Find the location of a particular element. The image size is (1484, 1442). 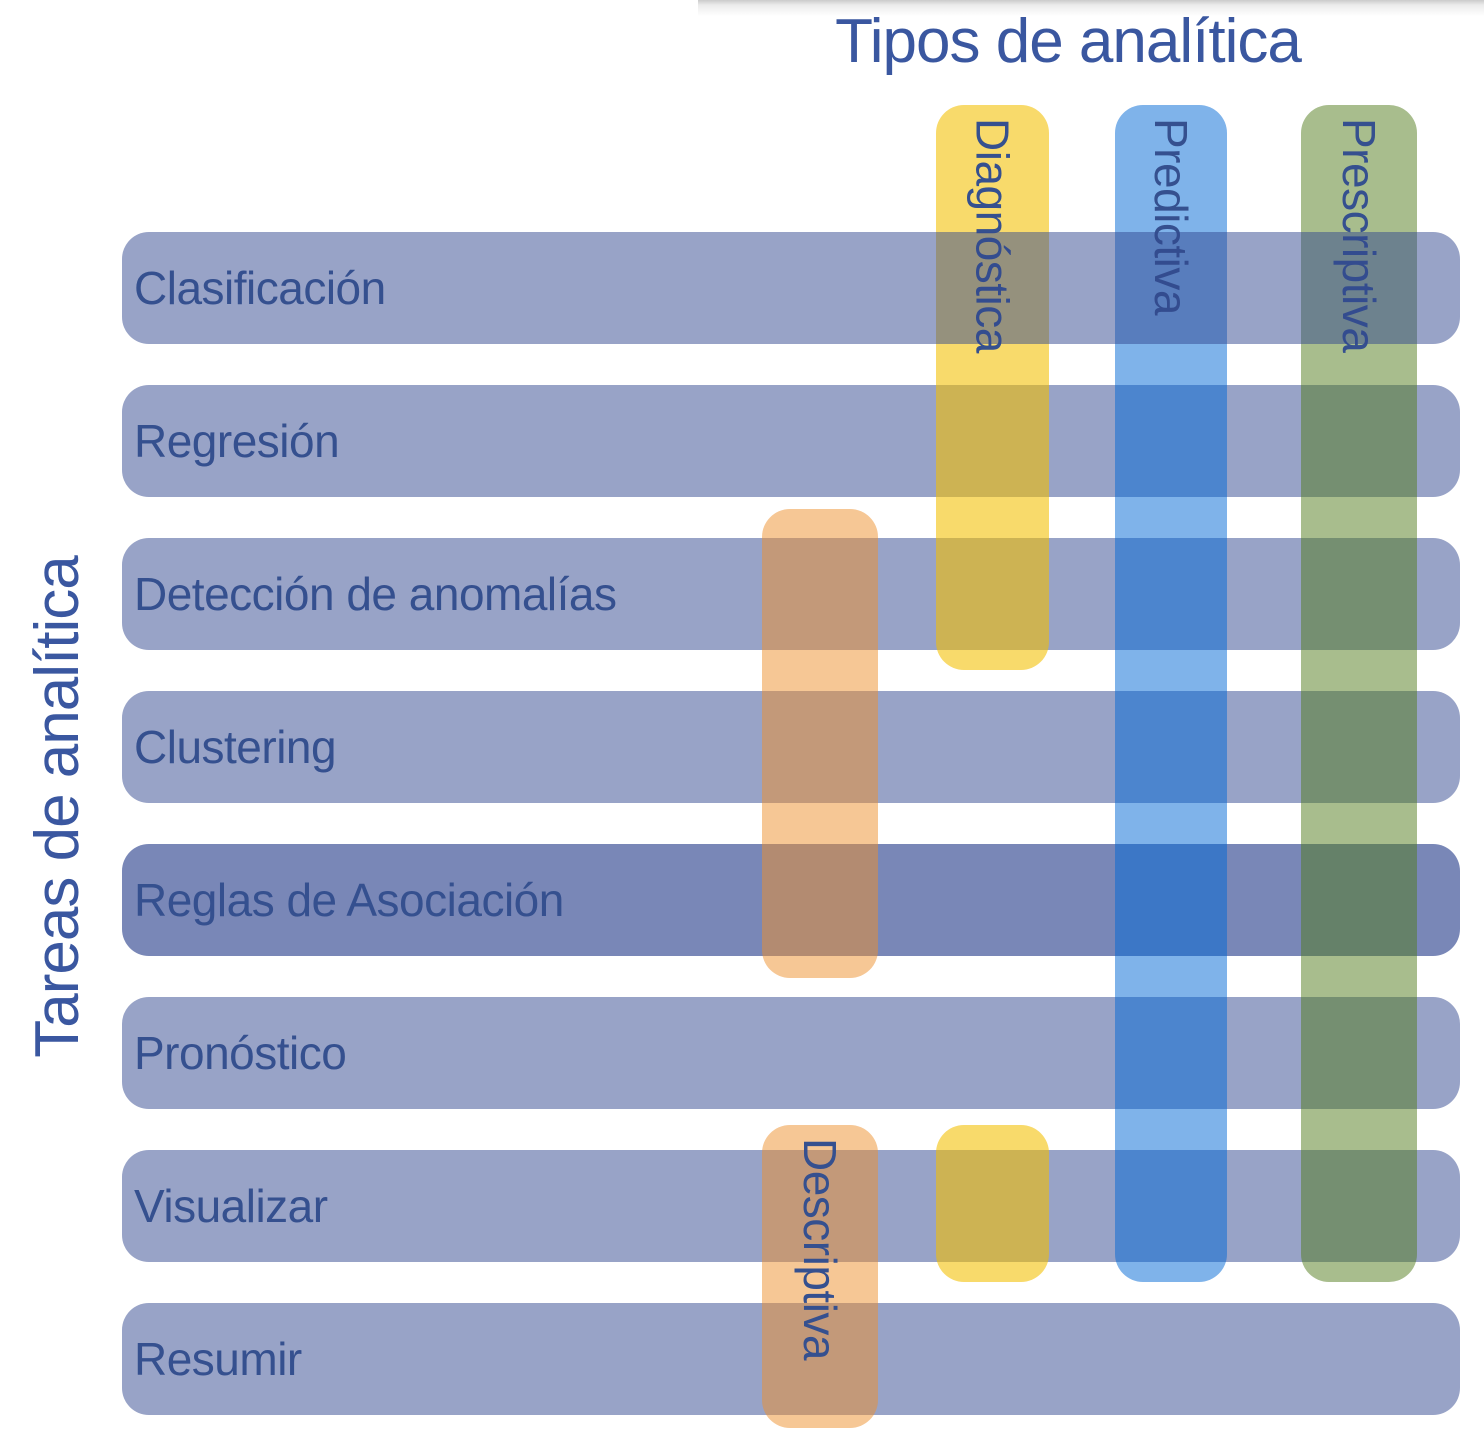

type-bar-prescriptiva: Prescriptiva is located at coordinates (1359, 693).